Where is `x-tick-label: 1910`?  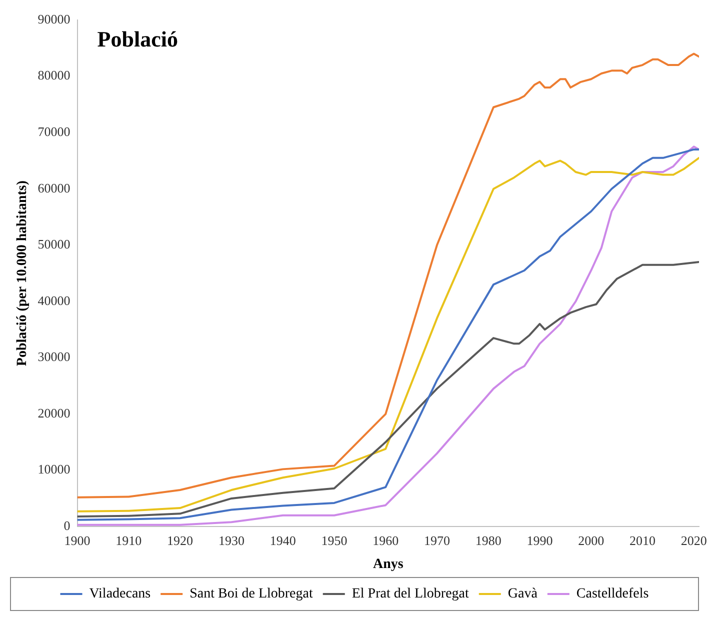 x-tick-label: 1910 is located at coordinates (129, 540).